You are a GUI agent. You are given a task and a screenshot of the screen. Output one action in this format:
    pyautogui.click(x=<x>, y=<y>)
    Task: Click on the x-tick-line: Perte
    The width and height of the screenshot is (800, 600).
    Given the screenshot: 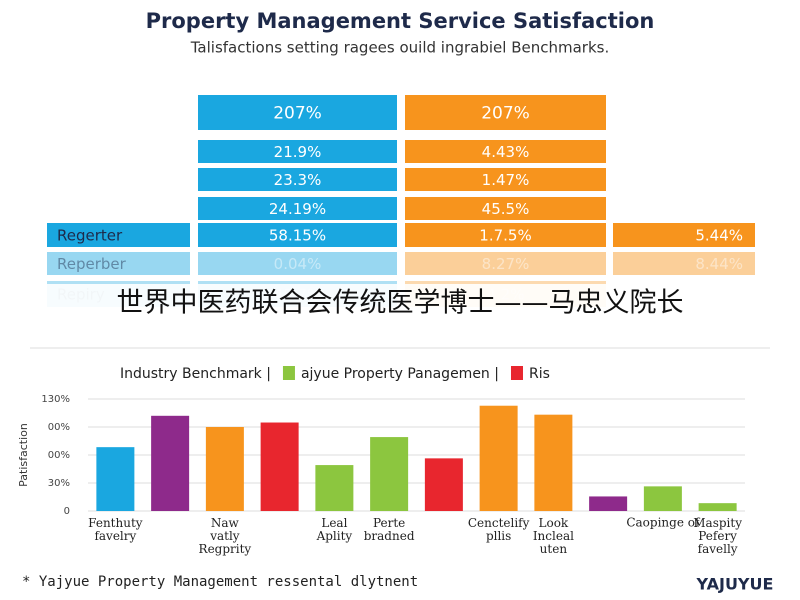 What is the action you would take?
    pyautogui.click(x=389, y=523)
    